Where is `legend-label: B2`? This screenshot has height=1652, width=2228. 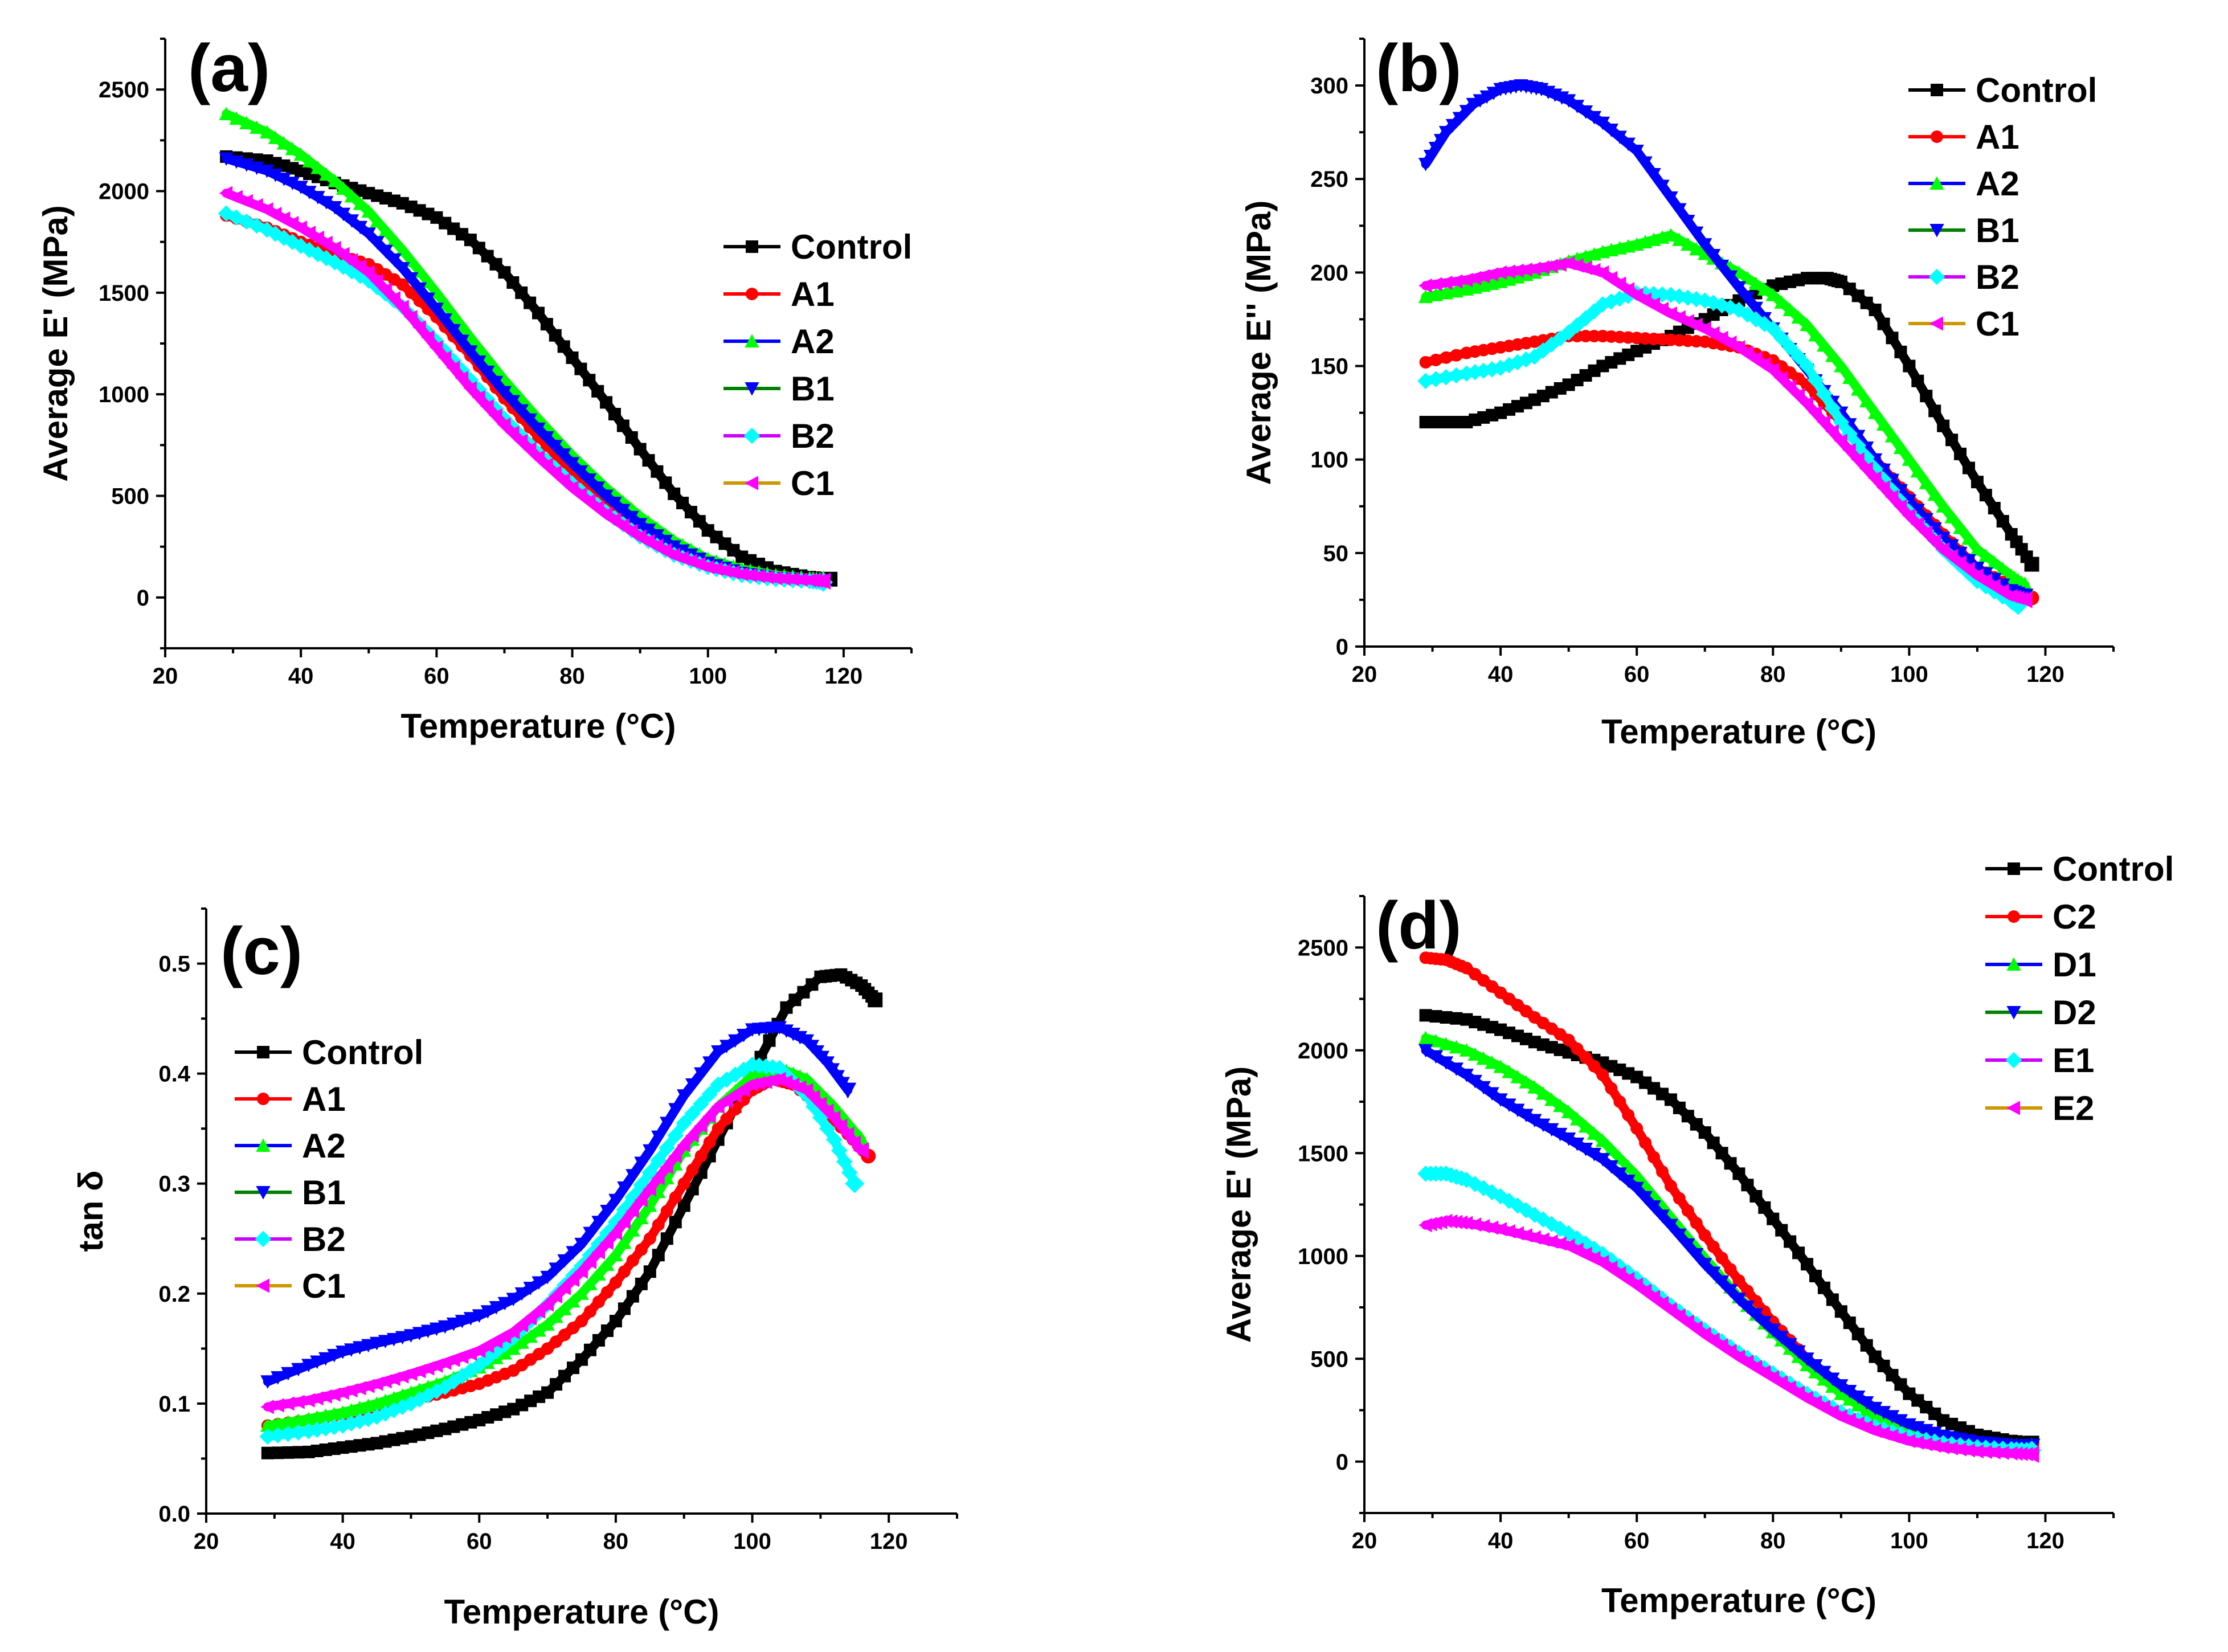 legend-label: B2 is located at coordinates (813, 436).